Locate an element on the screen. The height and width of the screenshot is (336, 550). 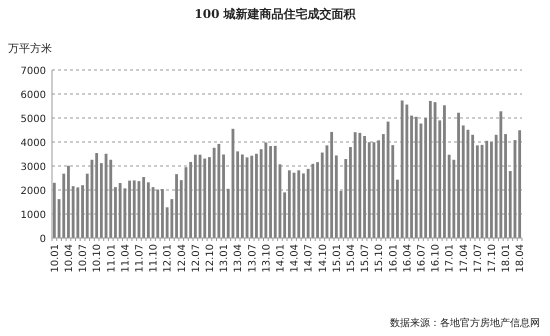
x-tick-label: 16.10 is located at coordinates (436, 258).